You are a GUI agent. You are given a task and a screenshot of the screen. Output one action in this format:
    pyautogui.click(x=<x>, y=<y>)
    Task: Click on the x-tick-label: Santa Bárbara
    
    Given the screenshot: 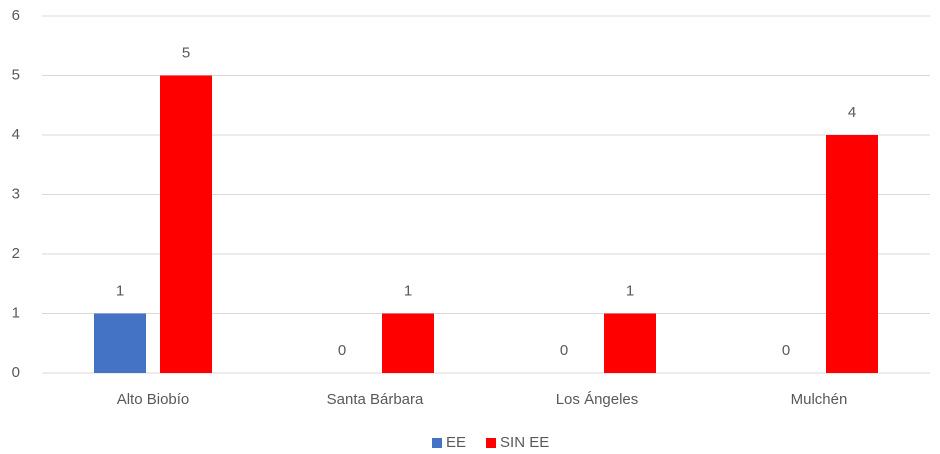 What is the action you would take?
    pyautogui.click(x=375, y=399)
    